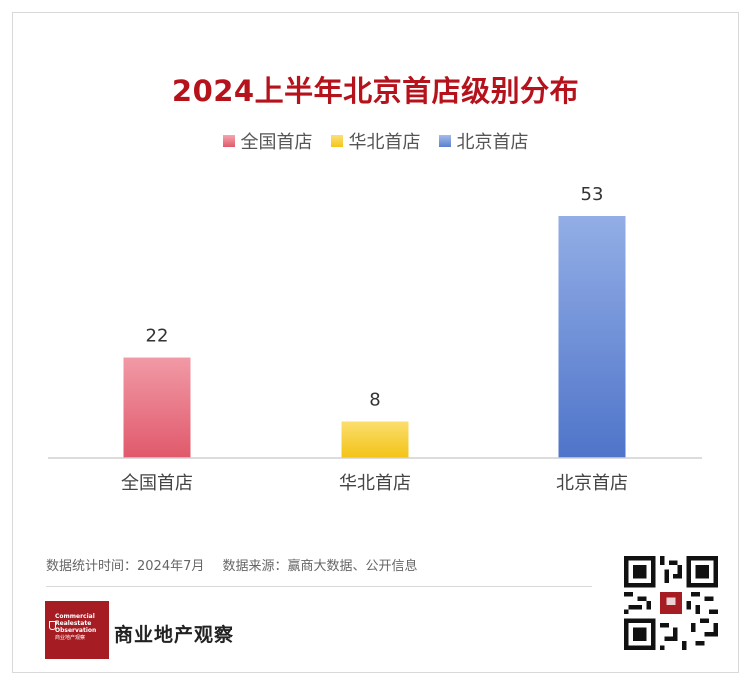  What do you see at coordinates (384, 142) in the screenshot?
I see `legend-label-1: 华北首店` at bounding box center [384, 142].